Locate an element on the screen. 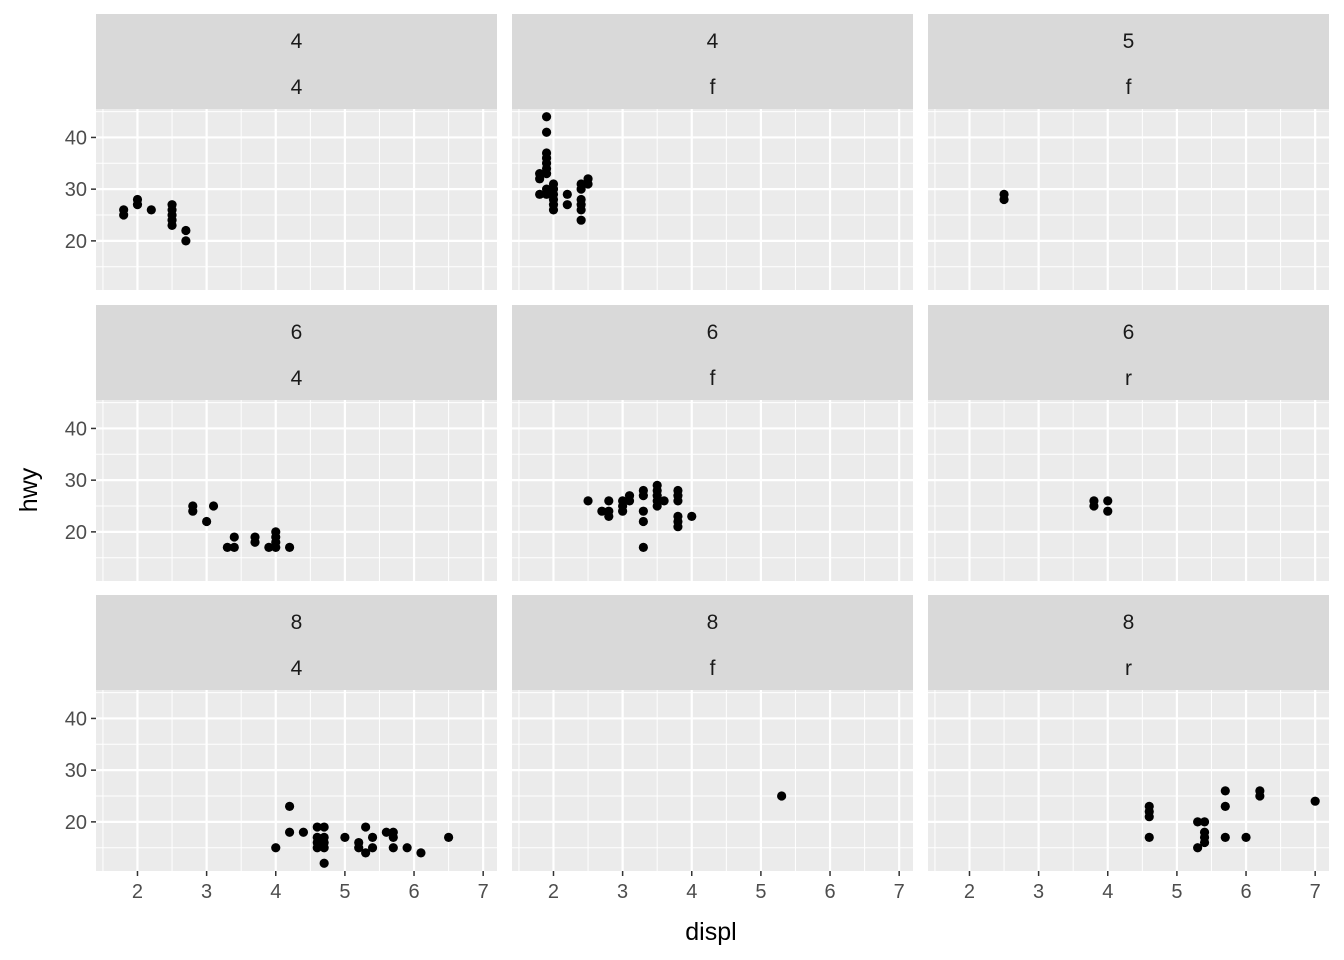  strip-label-drv: r is located at coordinates (1128, 378).